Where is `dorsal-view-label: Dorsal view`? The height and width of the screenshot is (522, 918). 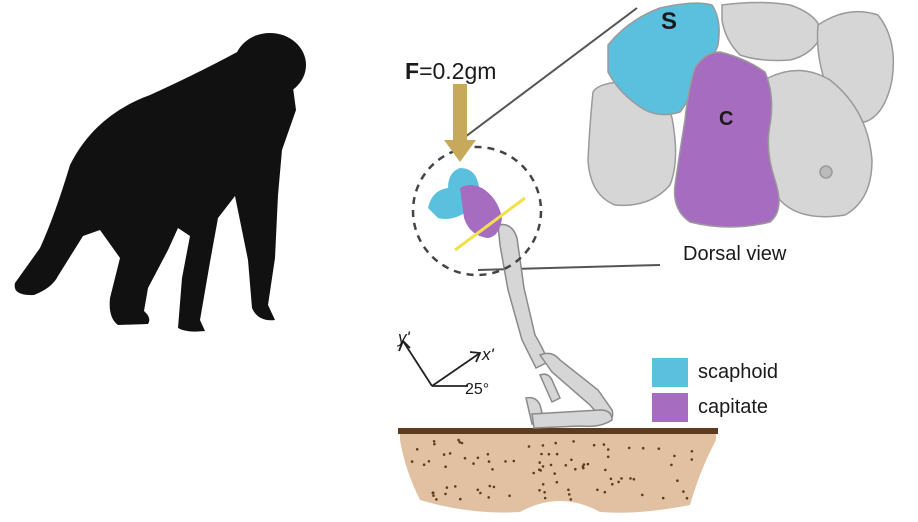 dorsal-view-label: Dorsal view is located at coordinates (735, 254).